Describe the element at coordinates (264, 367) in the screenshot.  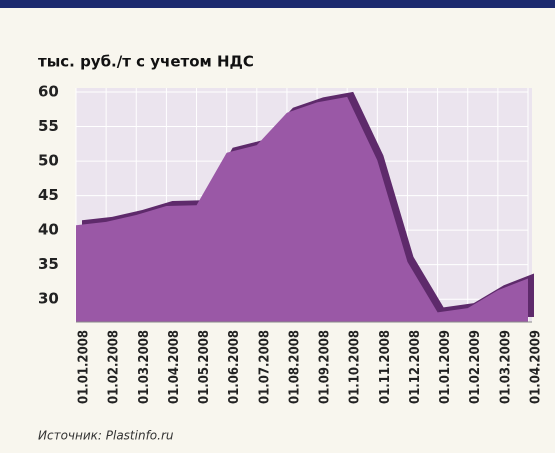
I see `x-tick-label: 01.07.2008` at that location.